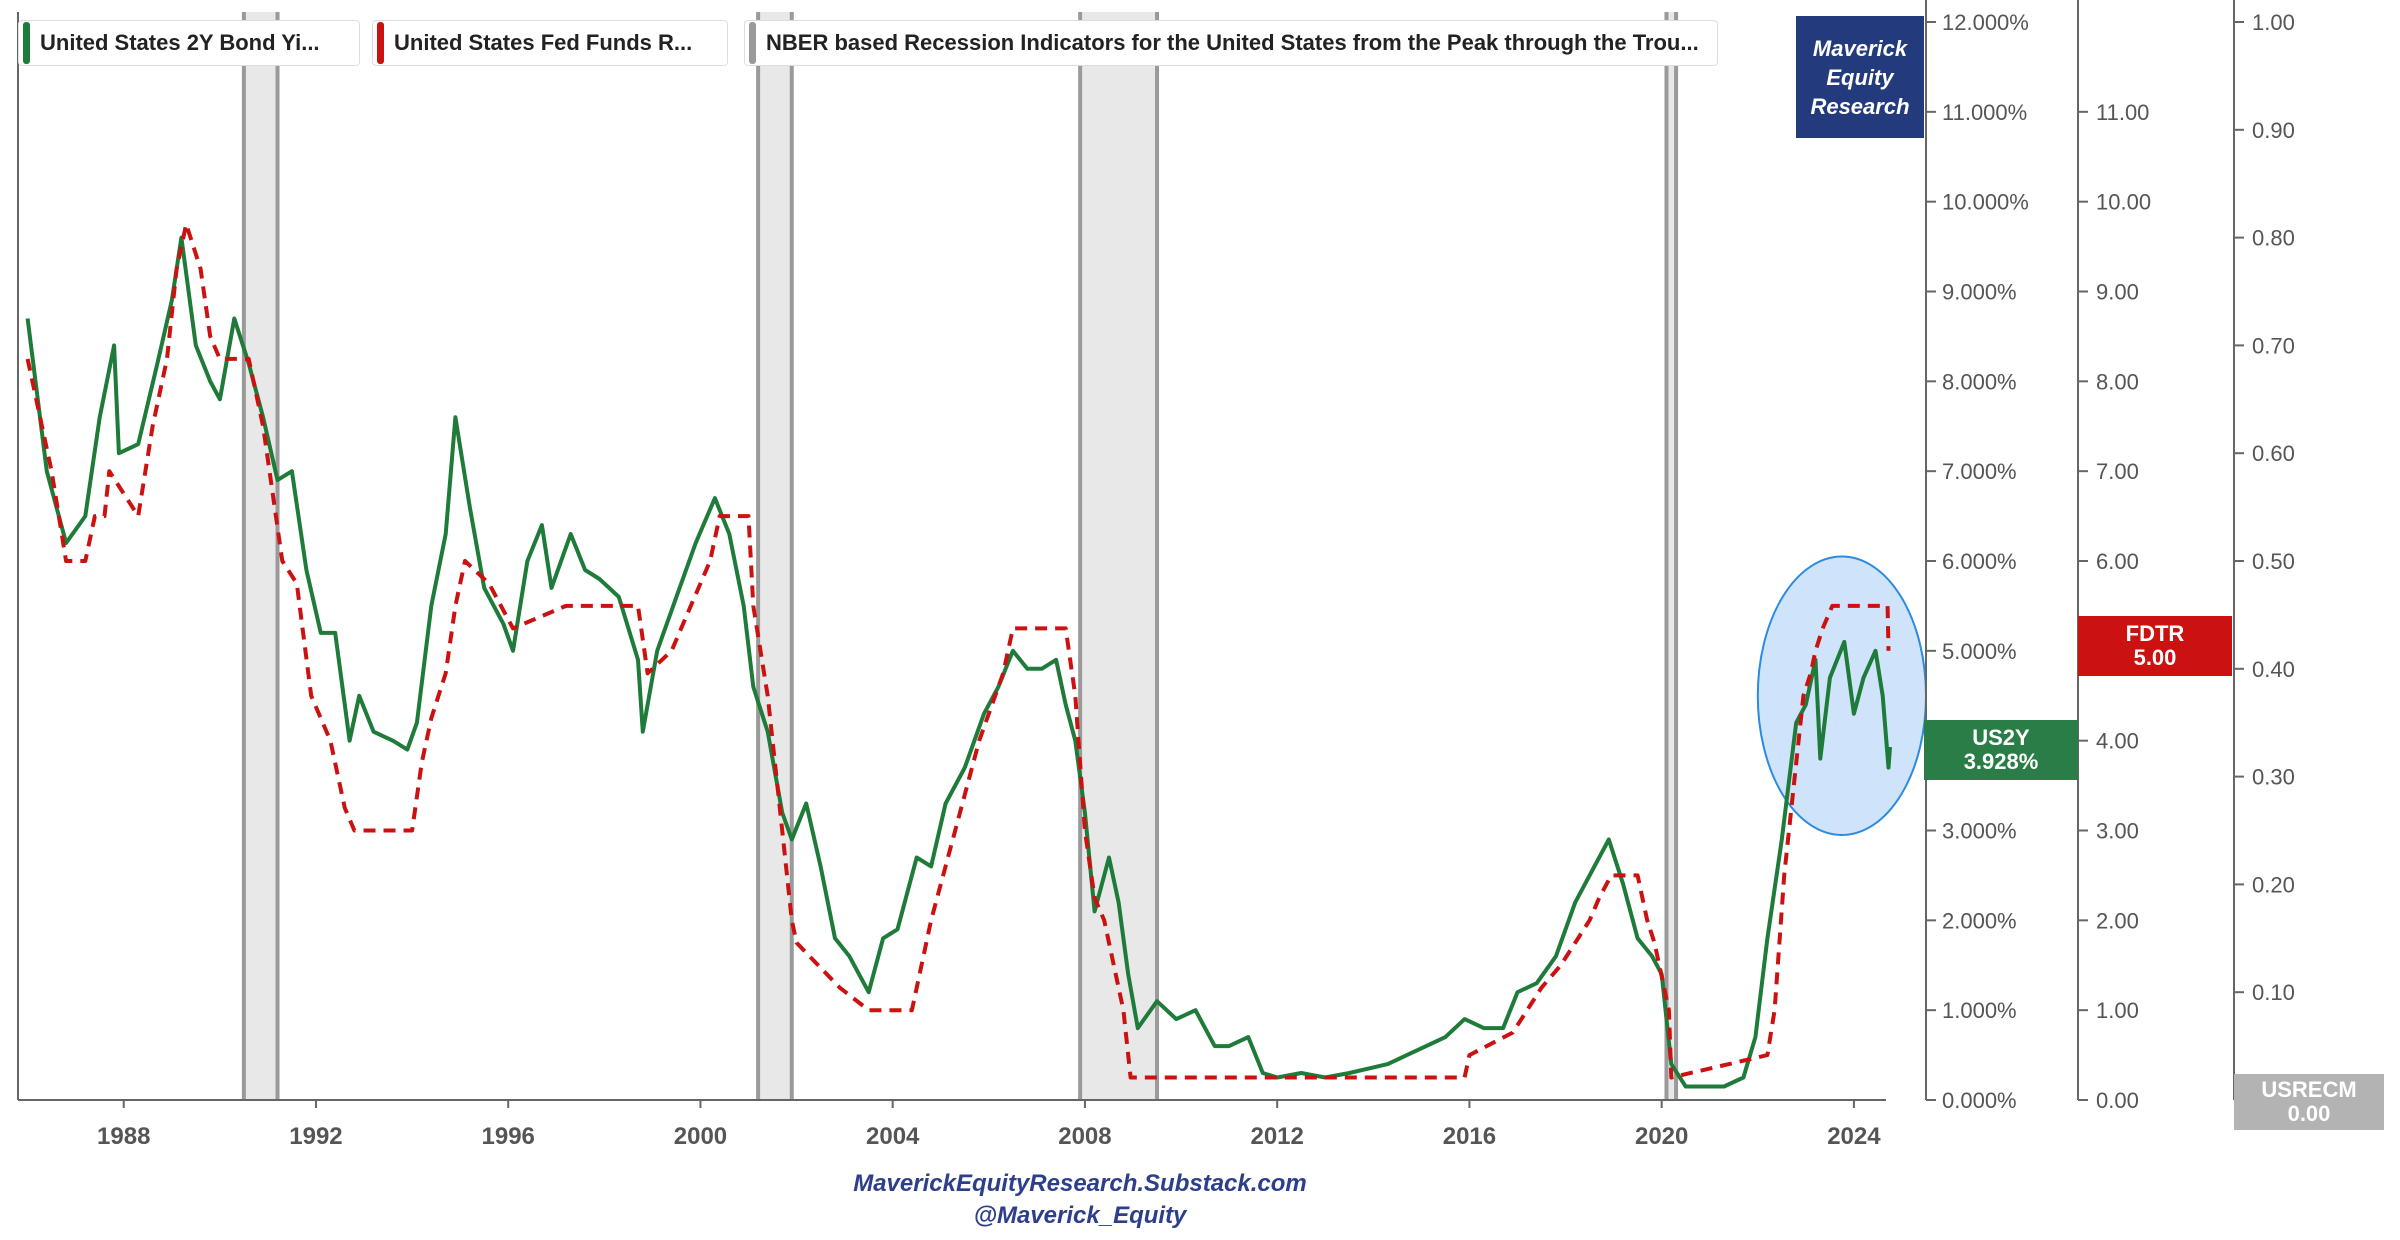 This screenshot has width=2400, height=1240. I want to click on x-tick-label-2016: 2016, so click(1469, 1136).